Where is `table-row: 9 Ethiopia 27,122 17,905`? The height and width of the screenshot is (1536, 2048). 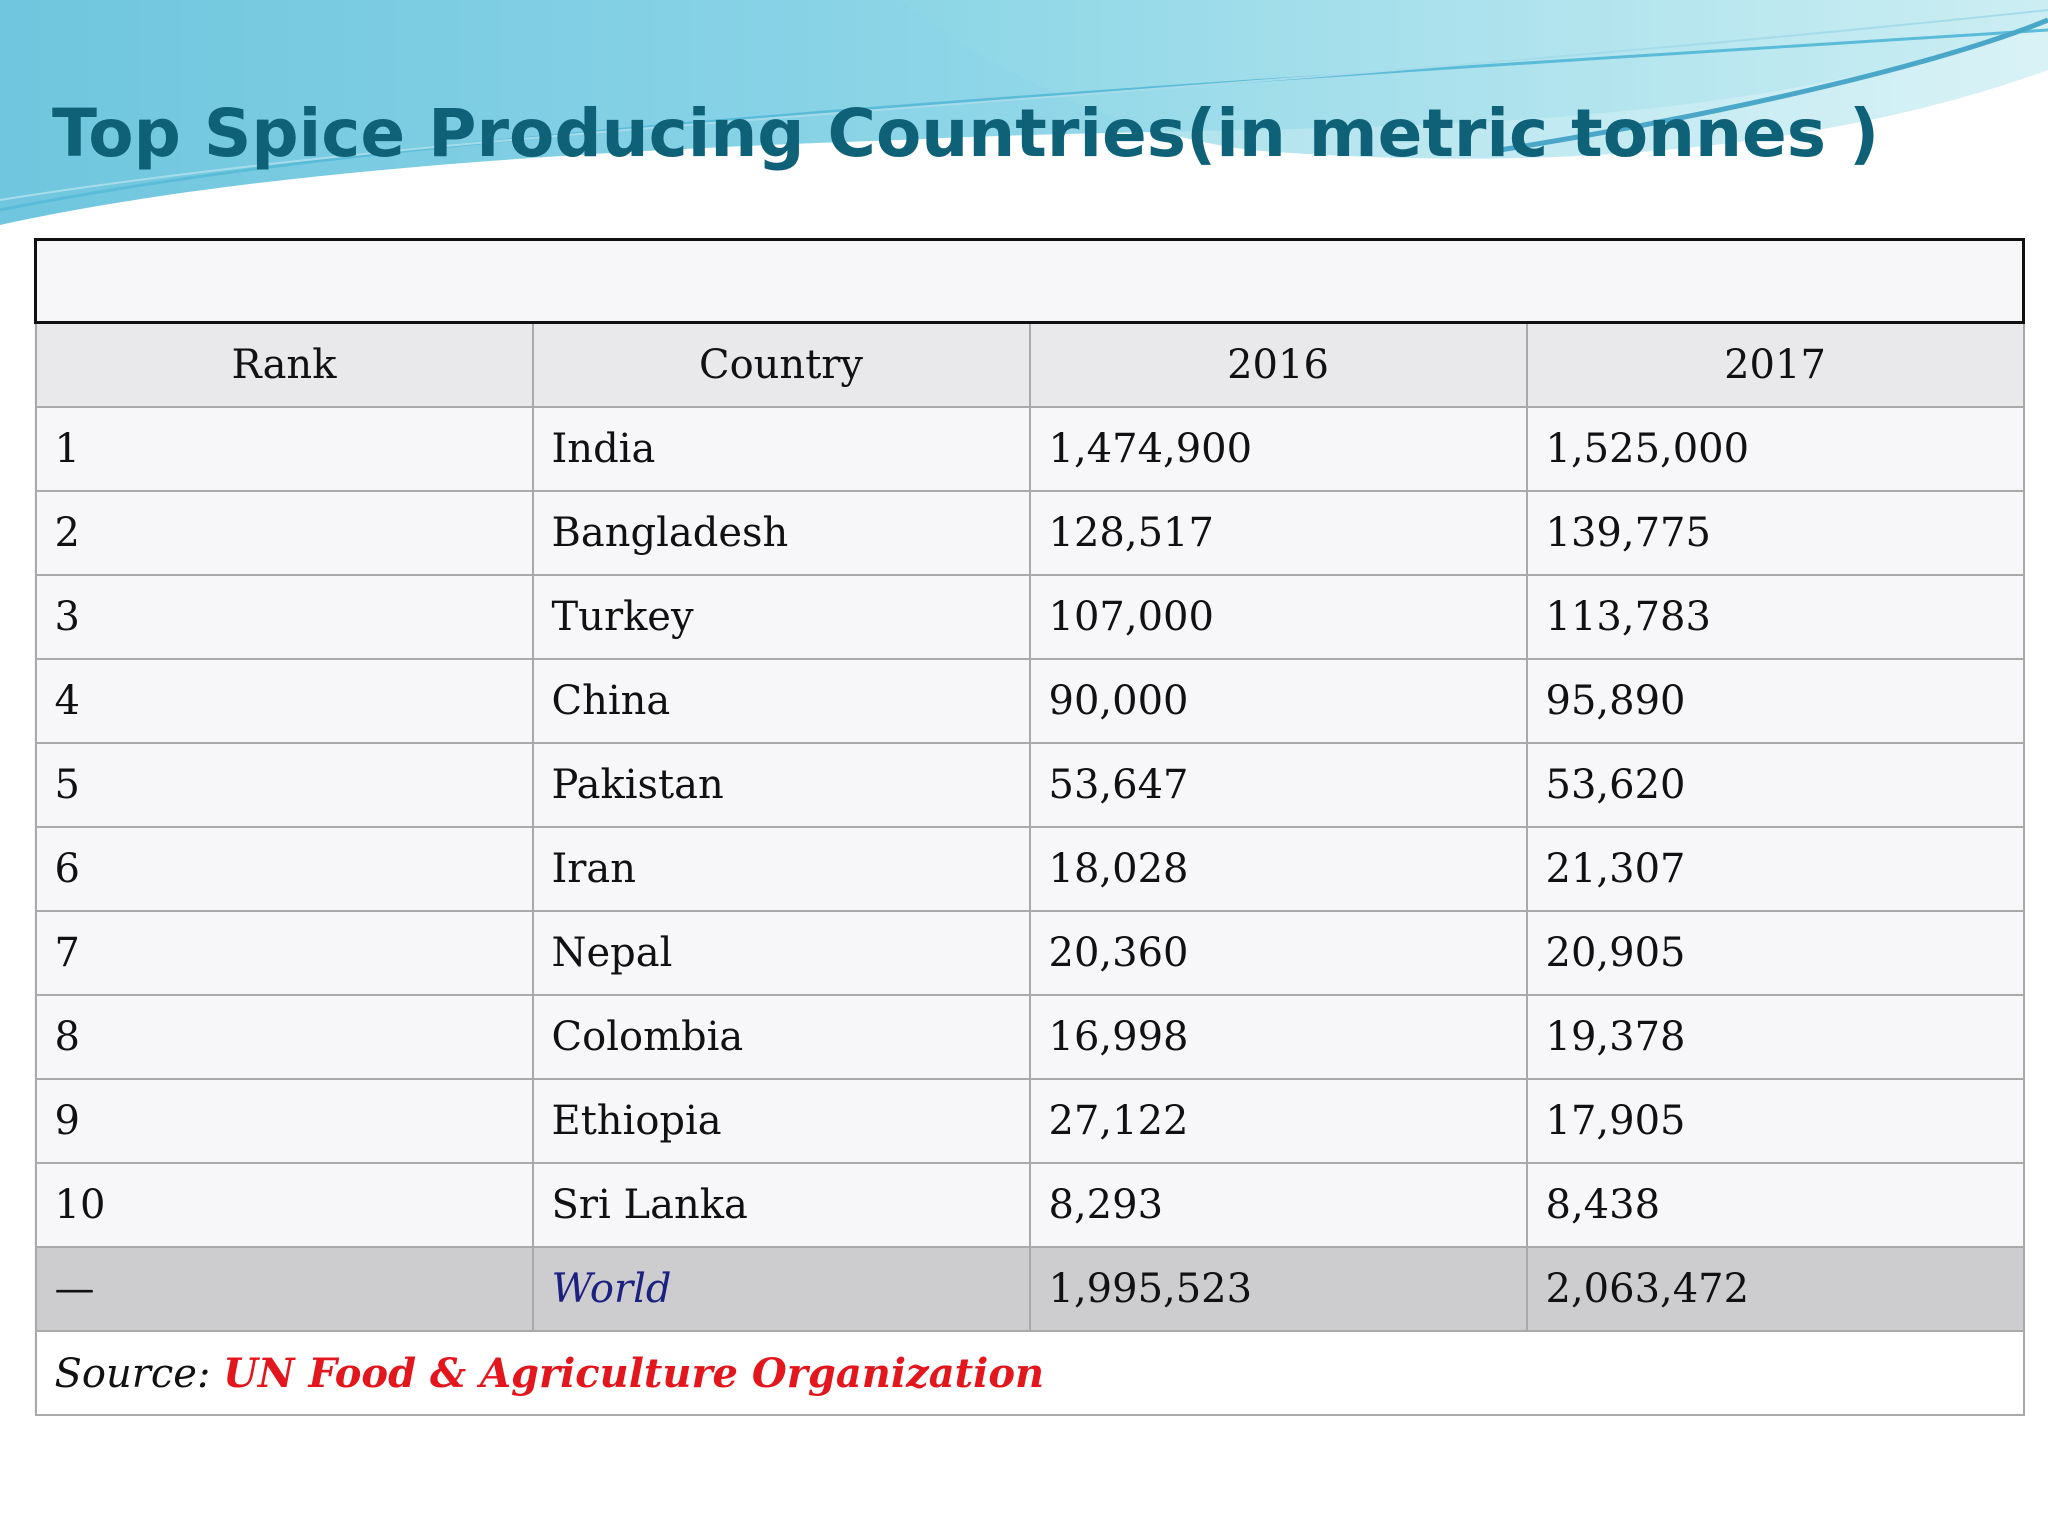 table-row: 9 Ethiopia 27,122 17,905 is located at coordinates (1029, 1121).